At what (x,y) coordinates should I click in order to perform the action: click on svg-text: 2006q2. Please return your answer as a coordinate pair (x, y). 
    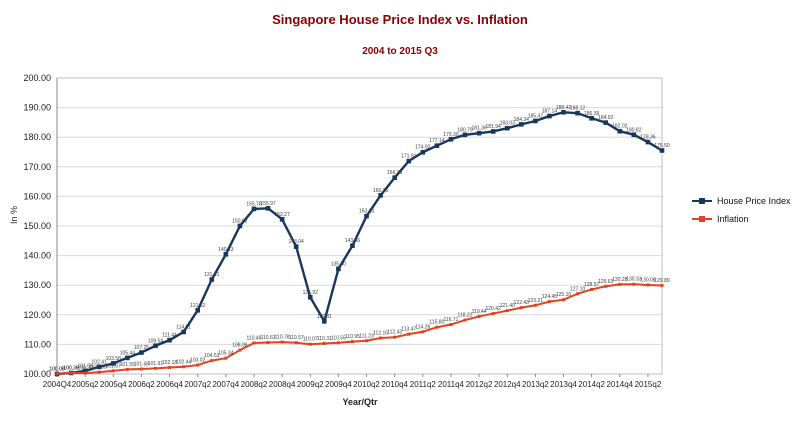
    Looking at the image, I should click on (141, 384).